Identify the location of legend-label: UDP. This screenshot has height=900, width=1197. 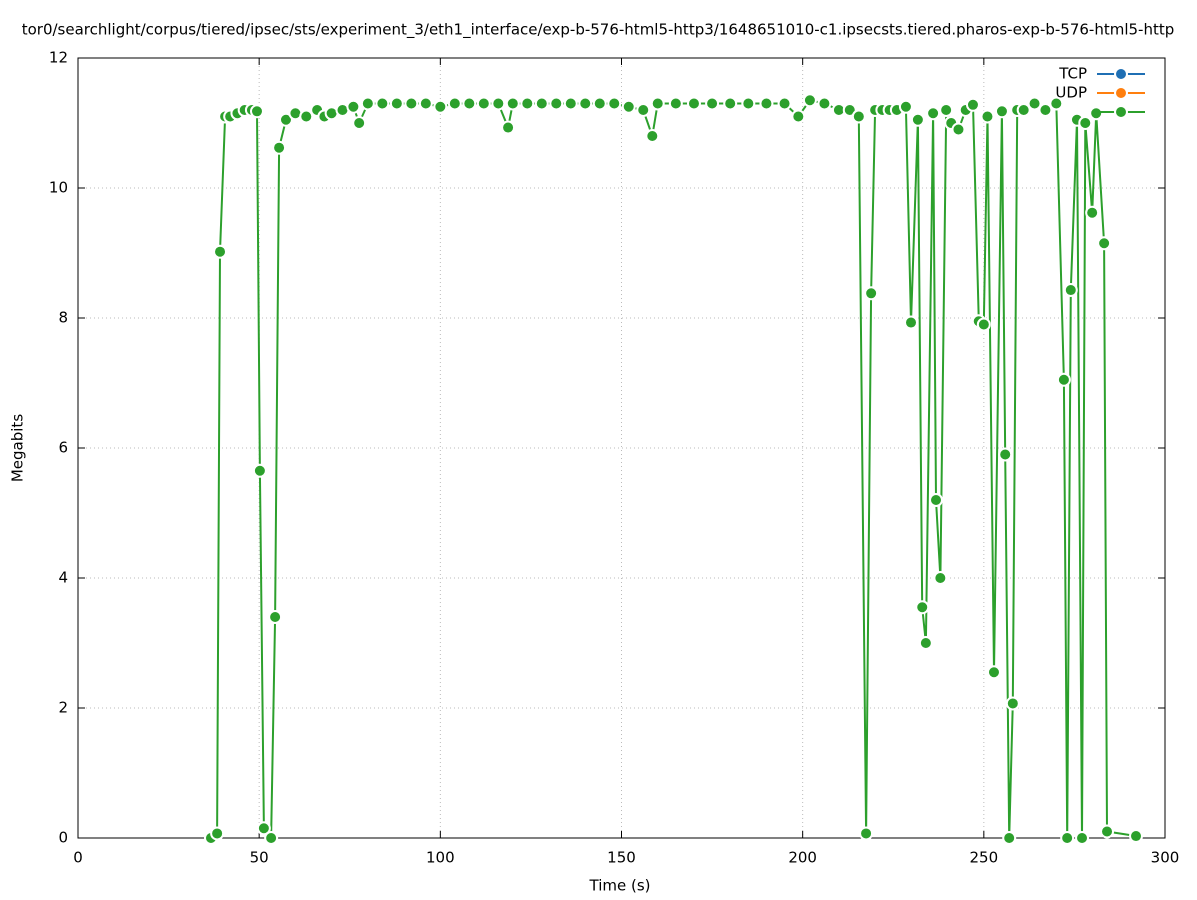
(1071, 93).